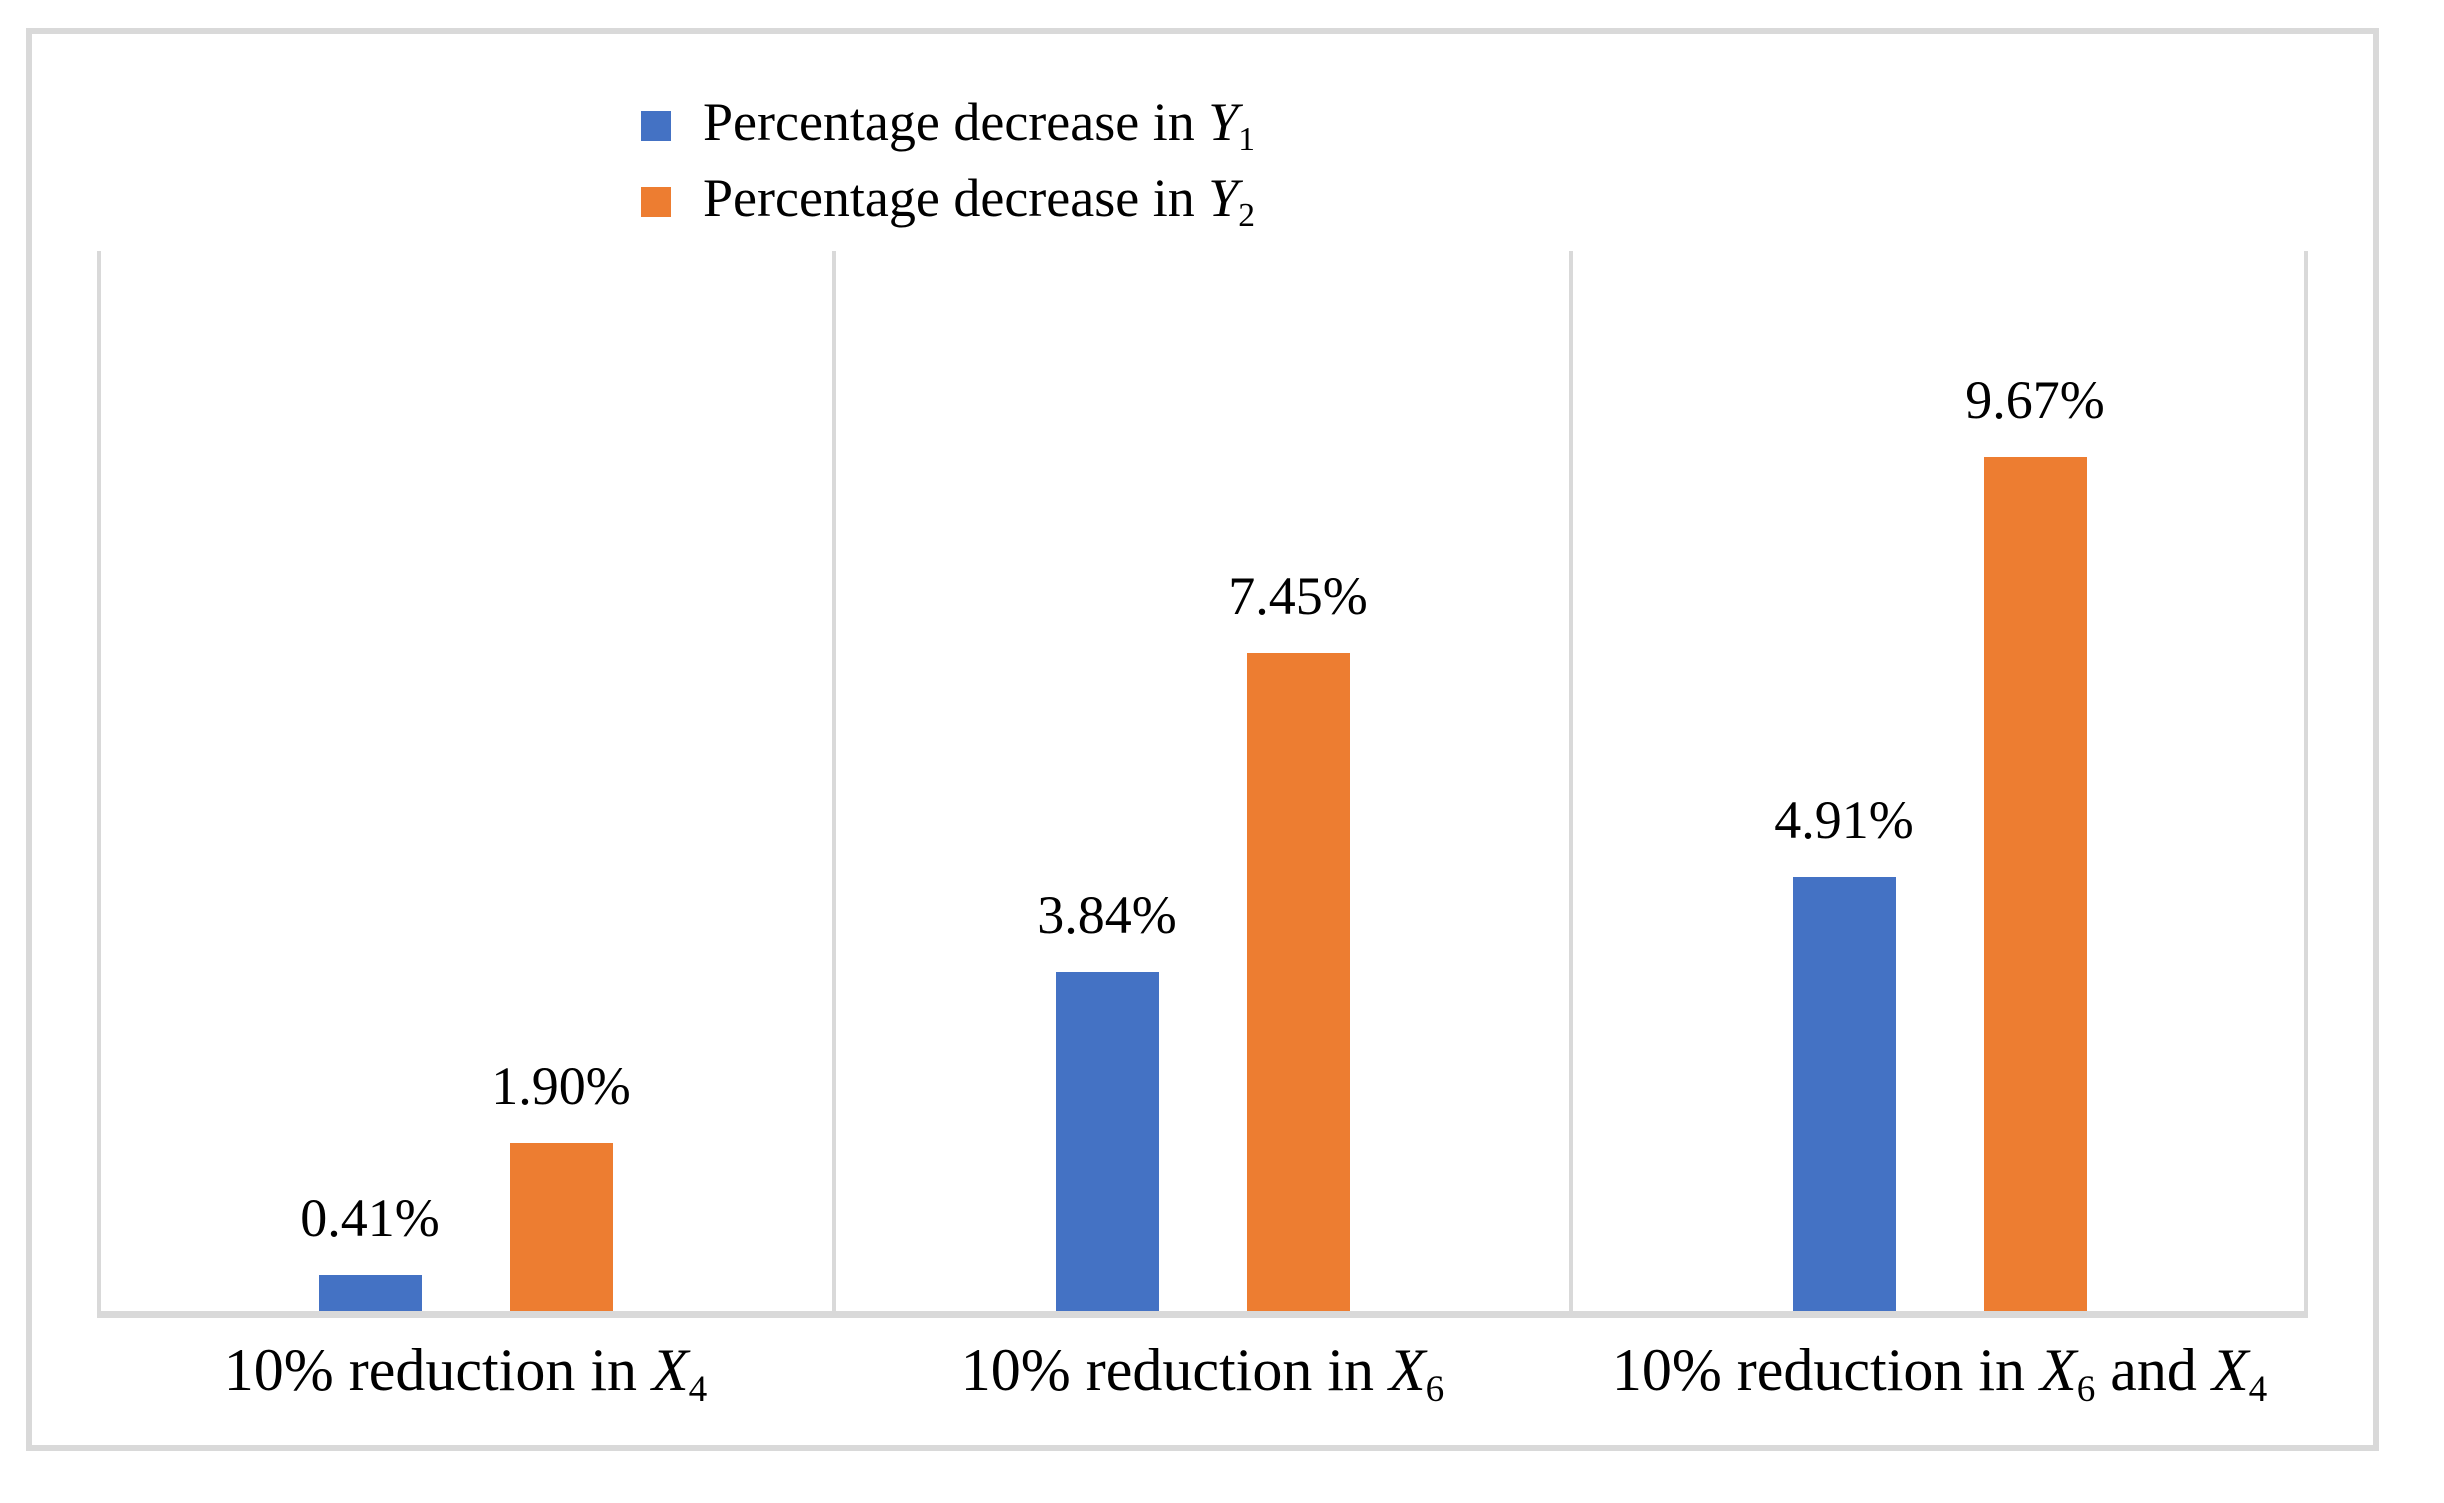 This screenshot has width=2444, height=1503. Describe the element at coordinates (370, 1292) in the screenshot. I see `bar-series1-cat1` at that location.